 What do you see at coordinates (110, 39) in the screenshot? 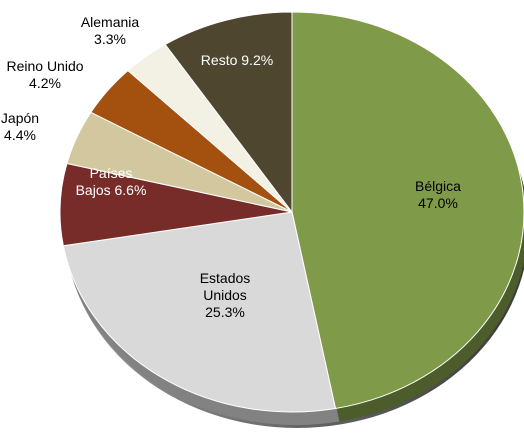
I see `value-label: 3.3%` at bounding box center [110, 39].